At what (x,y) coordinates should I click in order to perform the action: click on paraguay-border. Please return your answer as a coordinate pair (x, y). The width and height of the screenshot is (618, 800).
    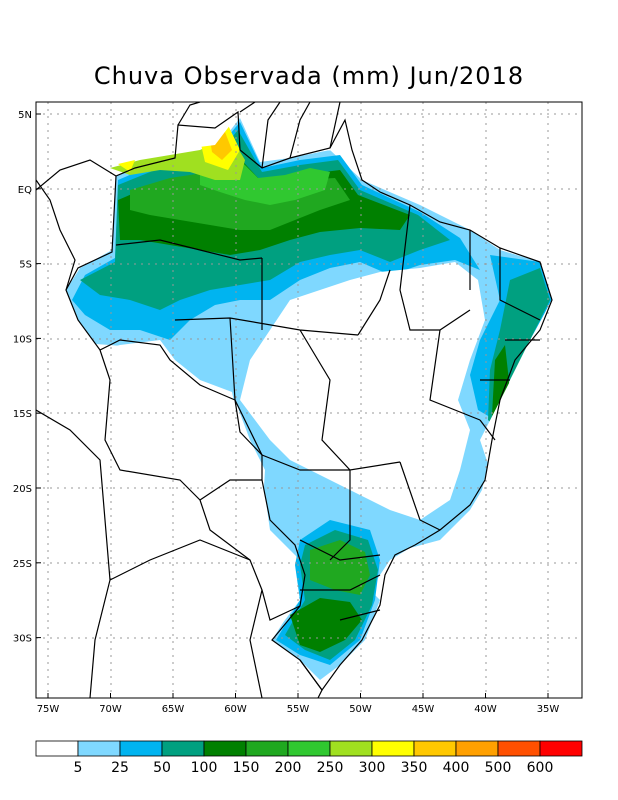
    Looking at the image, I should click on (250, 560).